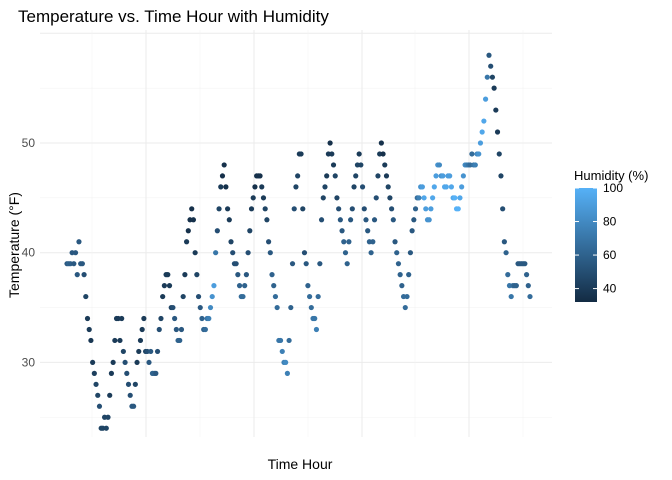  What do you see at coordinates (300, 464) in the screenshot?
I see `x-axis-label: Time Hour` at bounding box center [300, 464].